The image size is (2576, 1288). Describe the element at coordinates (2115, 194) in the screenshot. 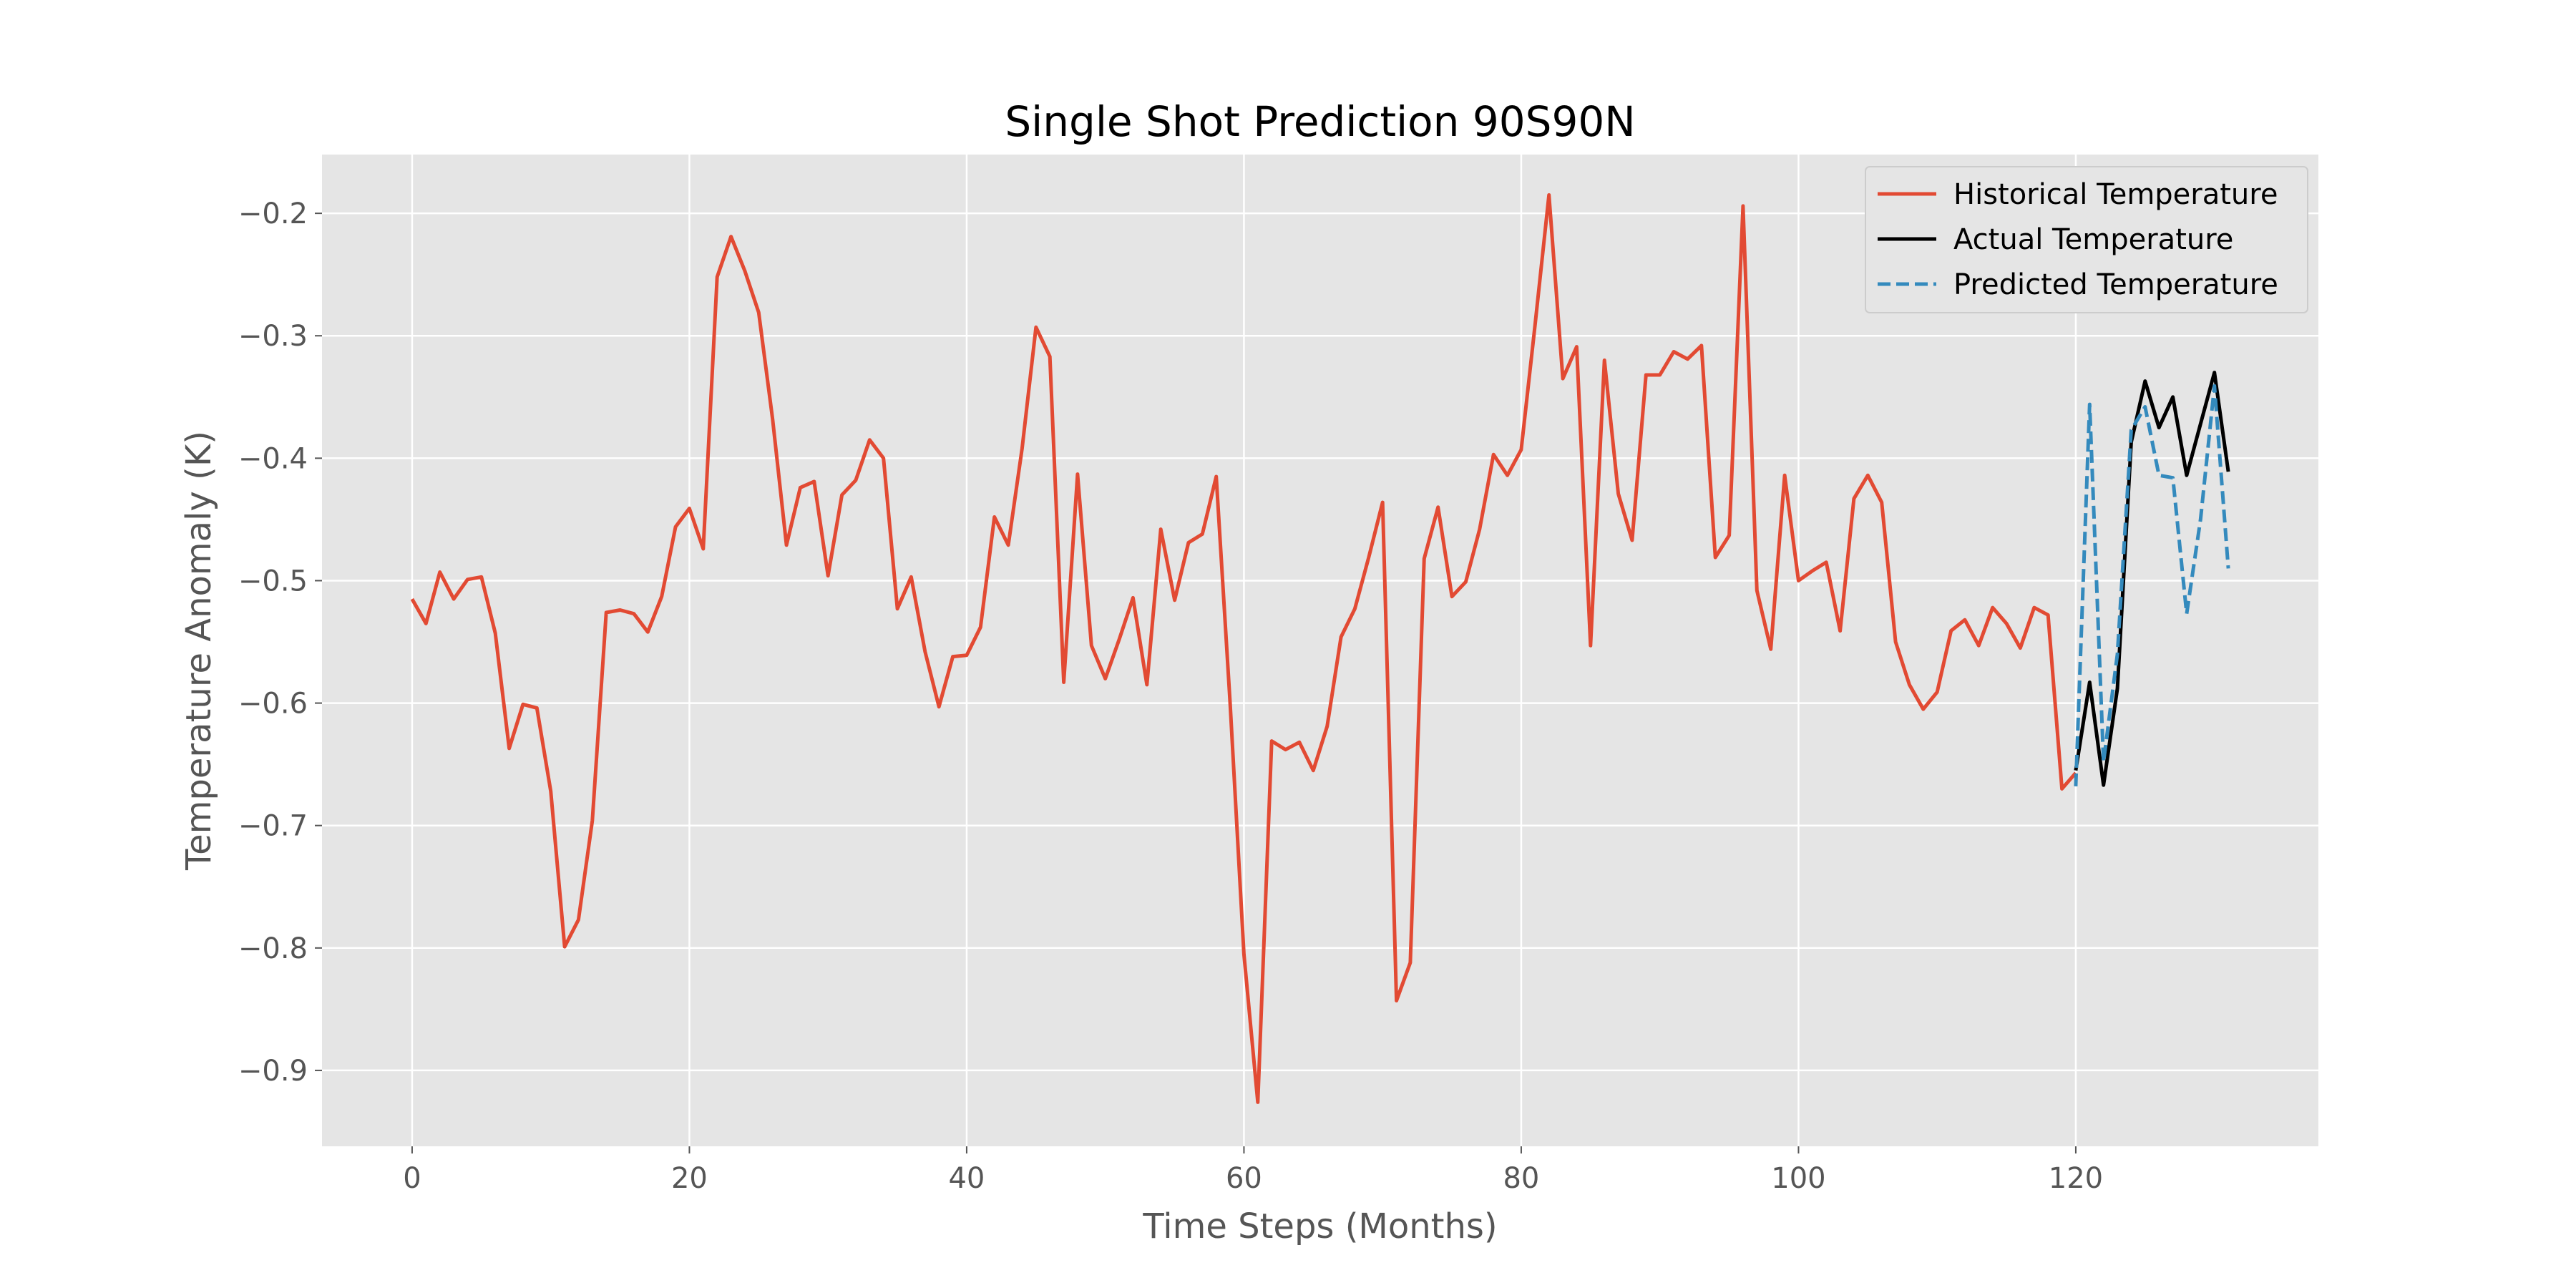

I see `legend-label-historical: Historical Temperature` at that location.